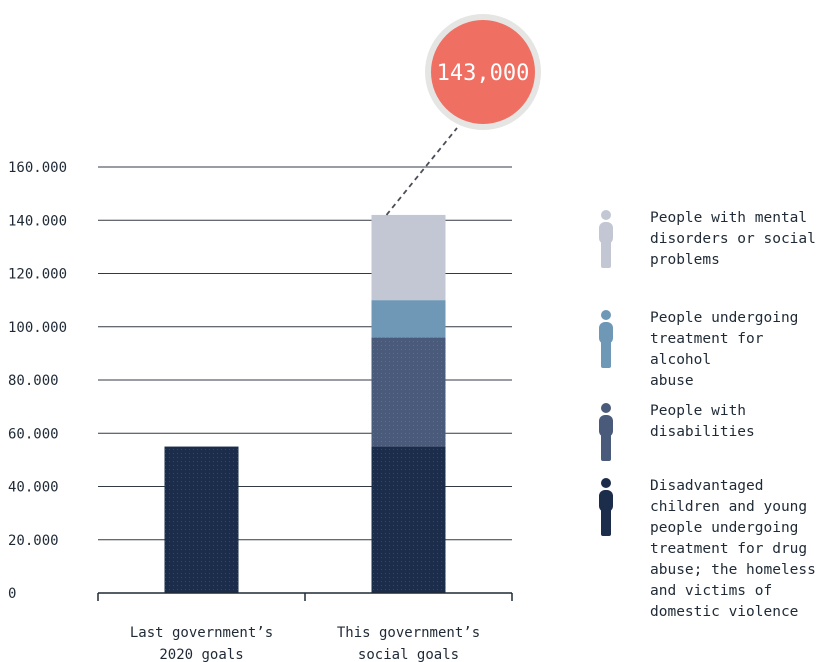 The width and height of the screenshot is (828, 662). What do you see at coordinates (37, 275) in the screenshot?
I see `y-tick-label: 120.000` at bounding box center [37, 275].